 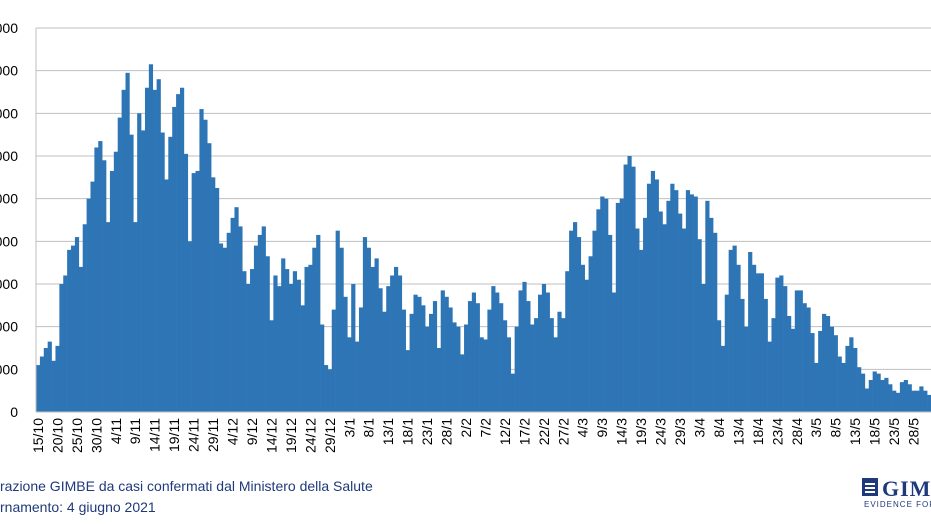 What do you see at coordinates (78, 507) in the screenshot?
I see `update-note: rnamento: 4 giugno 2021` at bounding box center [78, 507].